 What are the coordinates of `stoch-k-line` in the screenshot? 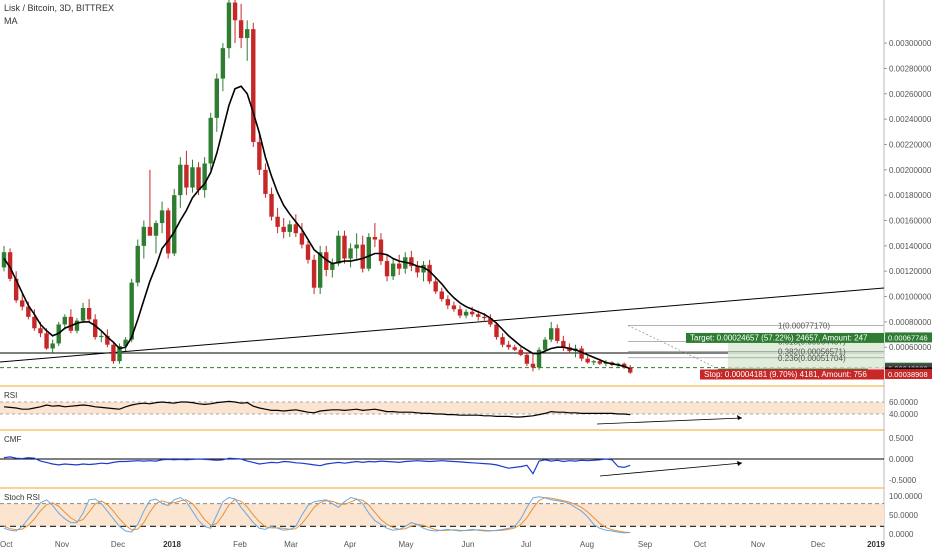 It's located at (317, 515).